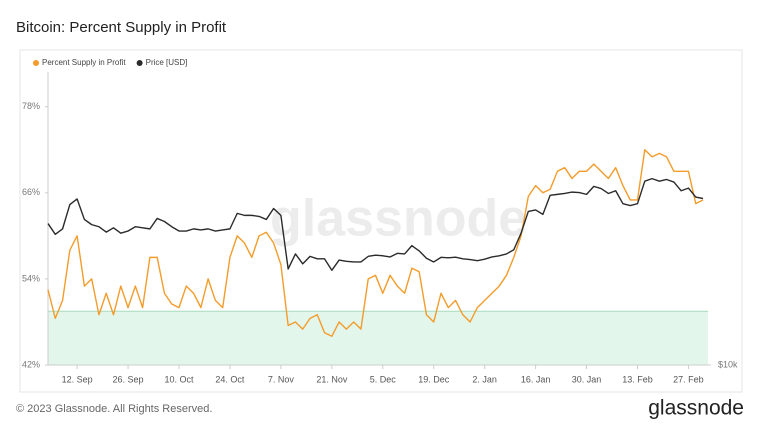  What do you see at coordinates (587, 379) in the screenshot?
I see `x-tick-label: 30. Jan` at bounding box center [587, 379].